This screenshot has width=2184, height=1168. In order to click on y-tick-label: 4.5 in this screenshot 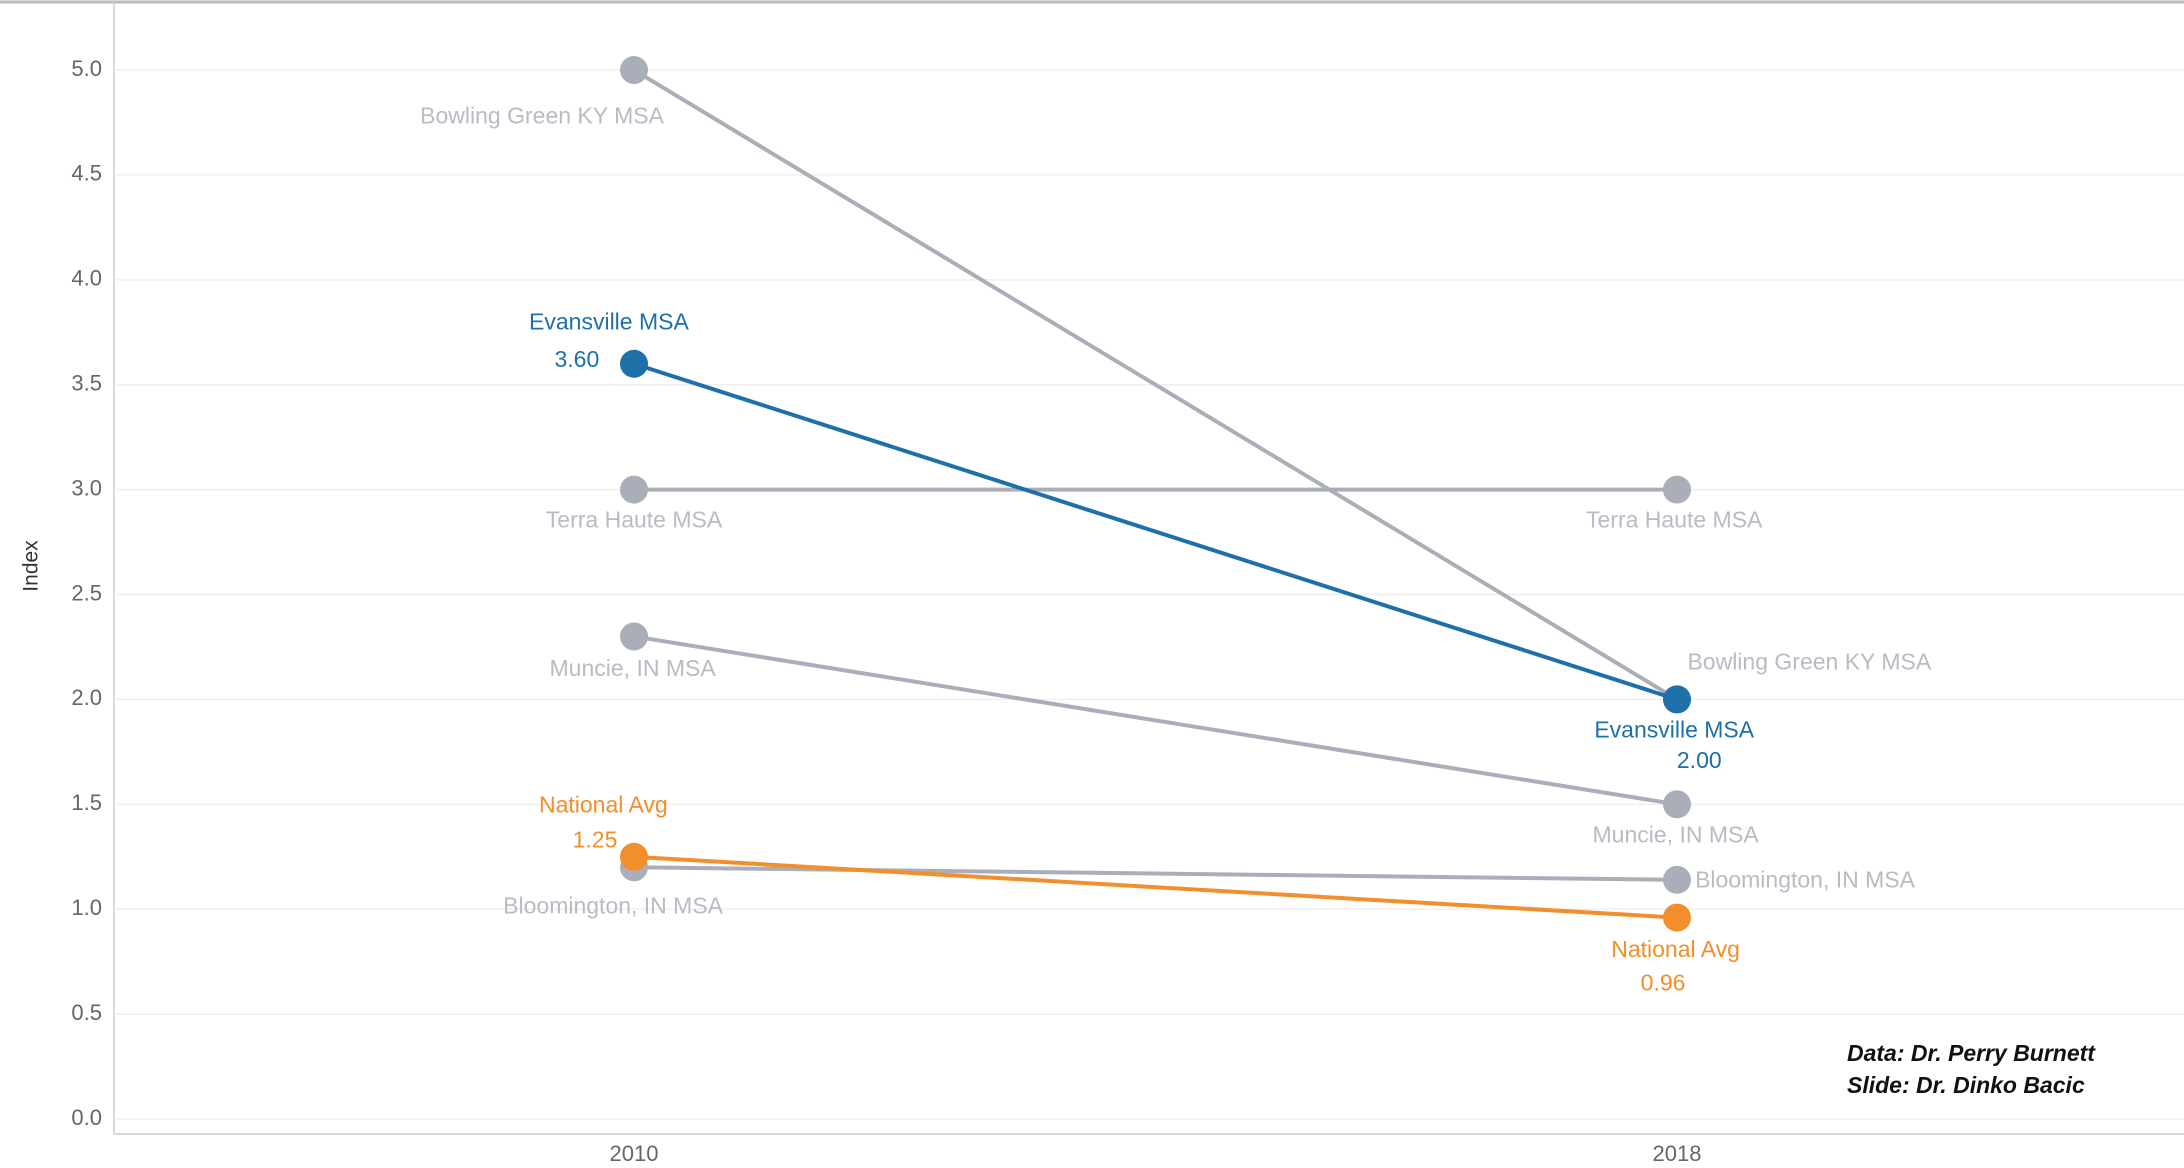, I will do `click(86, 173)`.